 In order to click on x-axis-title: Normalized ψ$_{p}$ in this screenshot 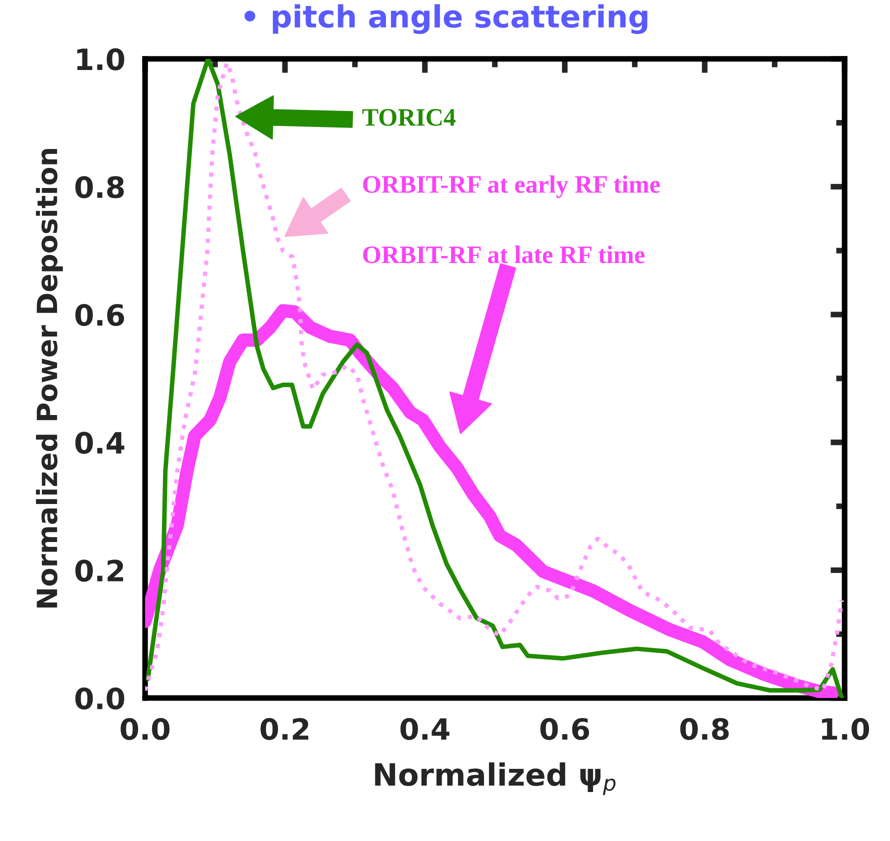, I will do `click(495, 779)`.